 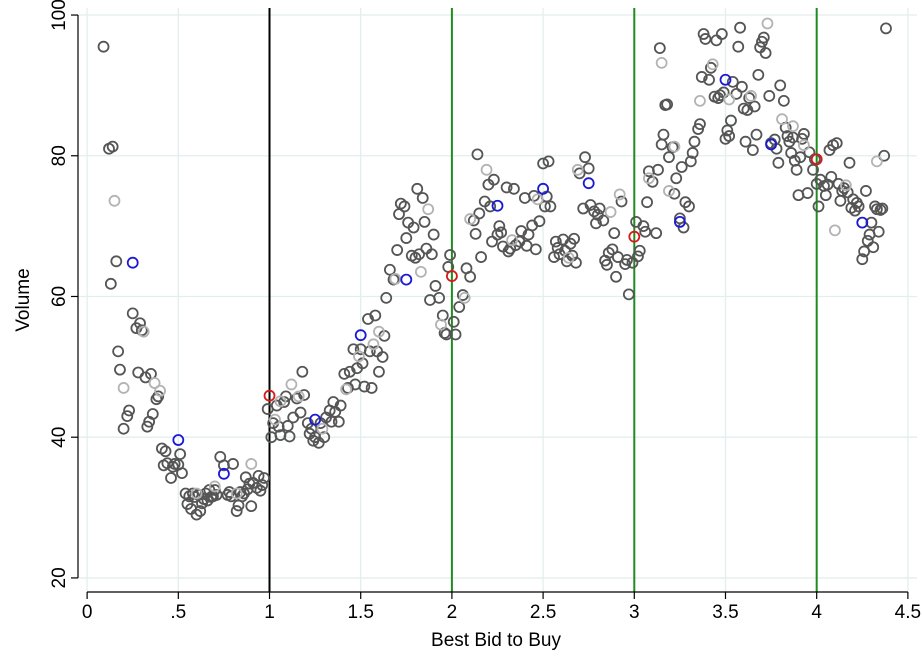 I want to click on x-tick-label: 2, so click(x=452, y=612).